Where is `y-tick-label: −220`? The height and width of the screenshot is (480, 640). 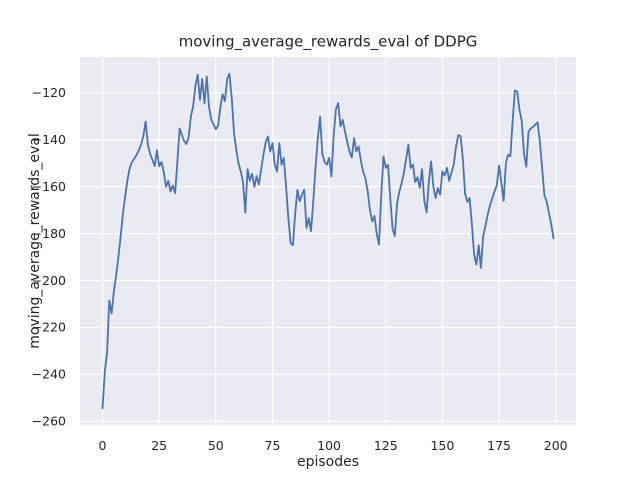
y-tick-label: −220 is located at coordinates (49, 327).